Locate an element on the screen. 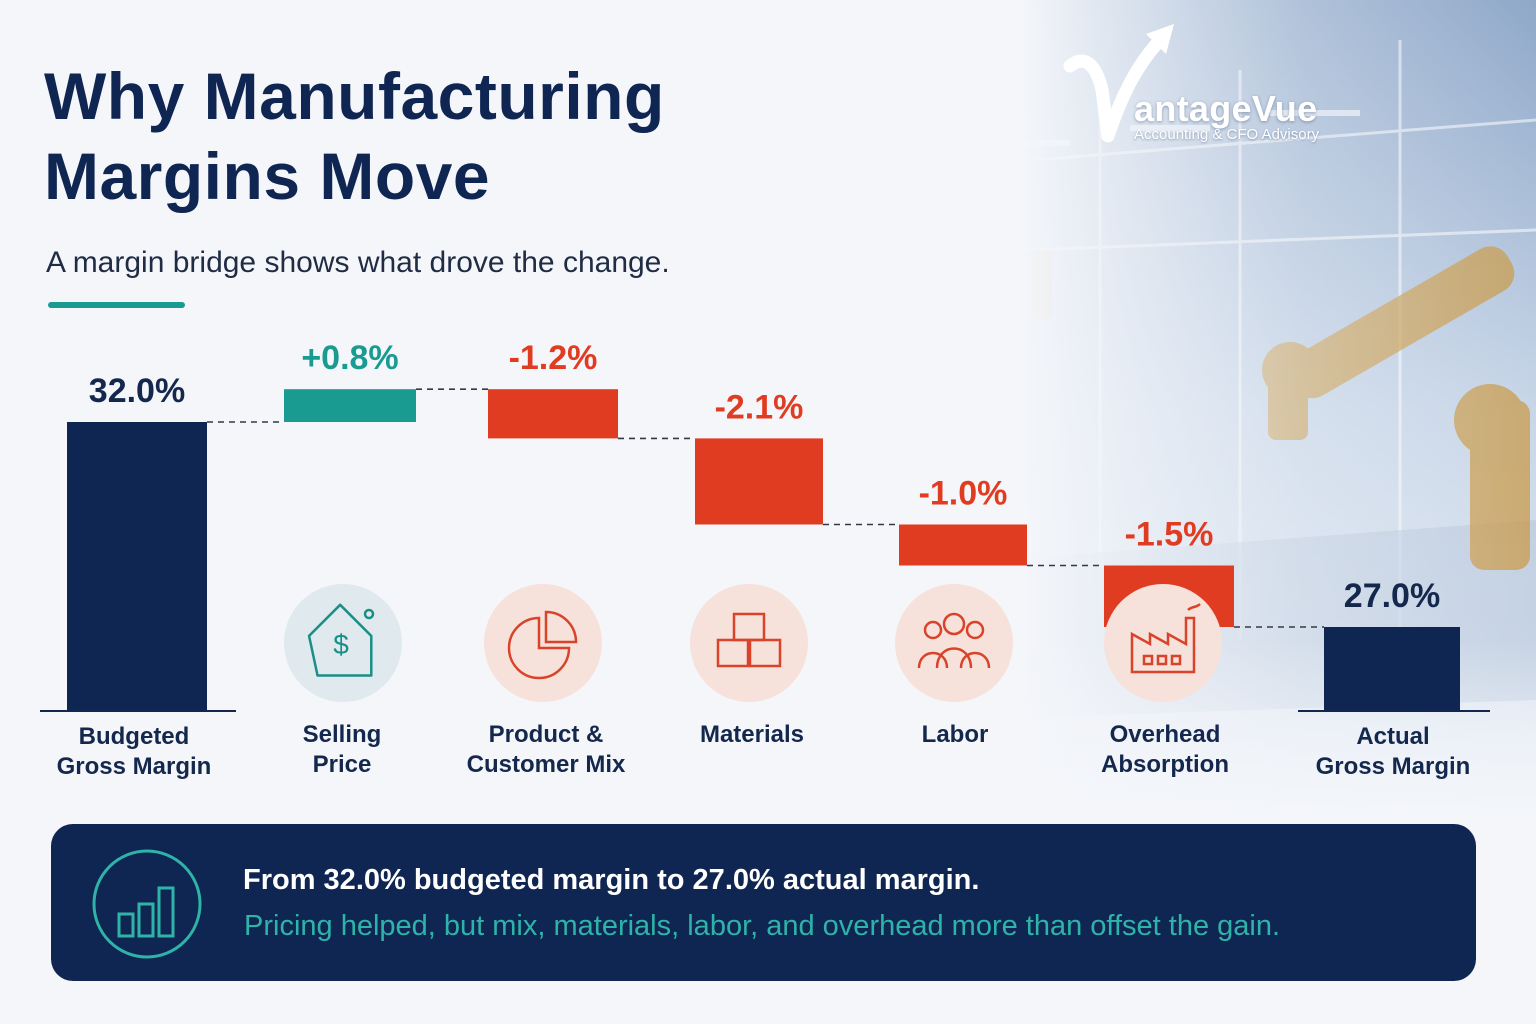 The image size is (1536, 1024). data-label-3: -1.2% is located at coordinates (553, 358).